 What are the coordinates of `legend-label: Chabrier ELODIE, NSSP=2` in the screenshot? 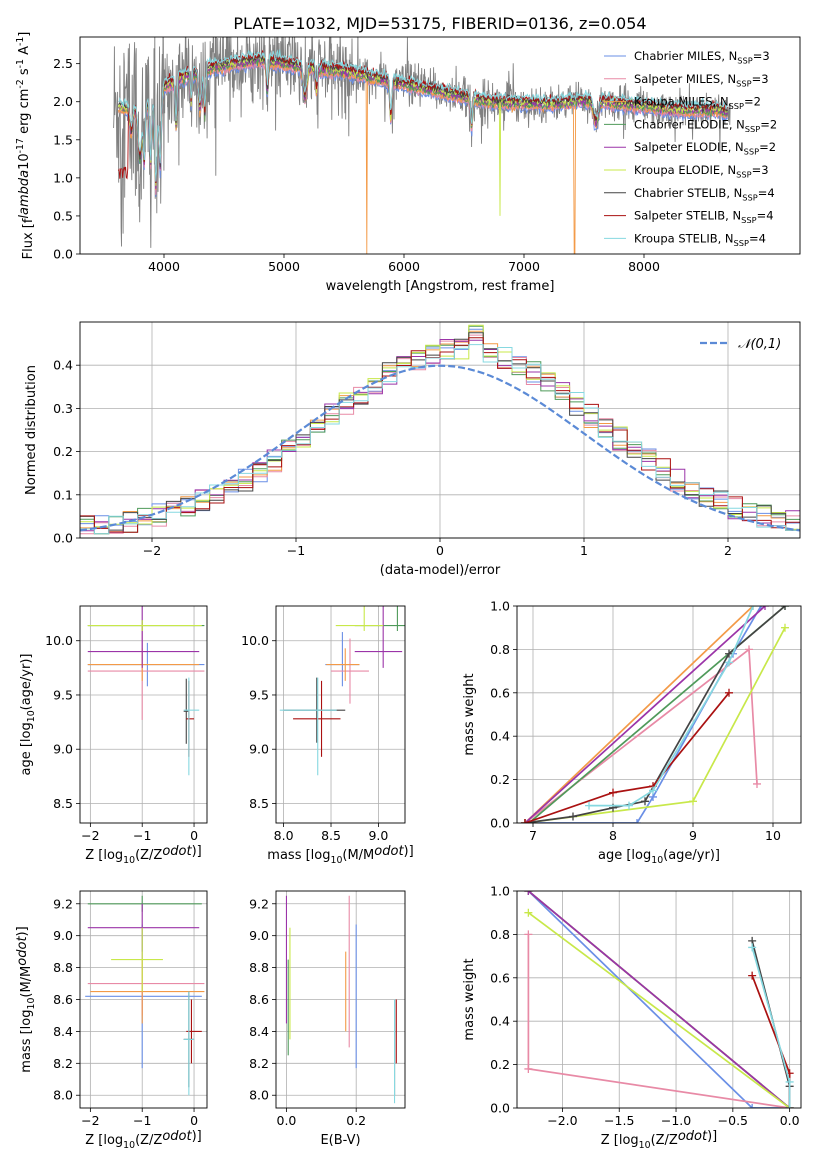 It's located at (705, 125).